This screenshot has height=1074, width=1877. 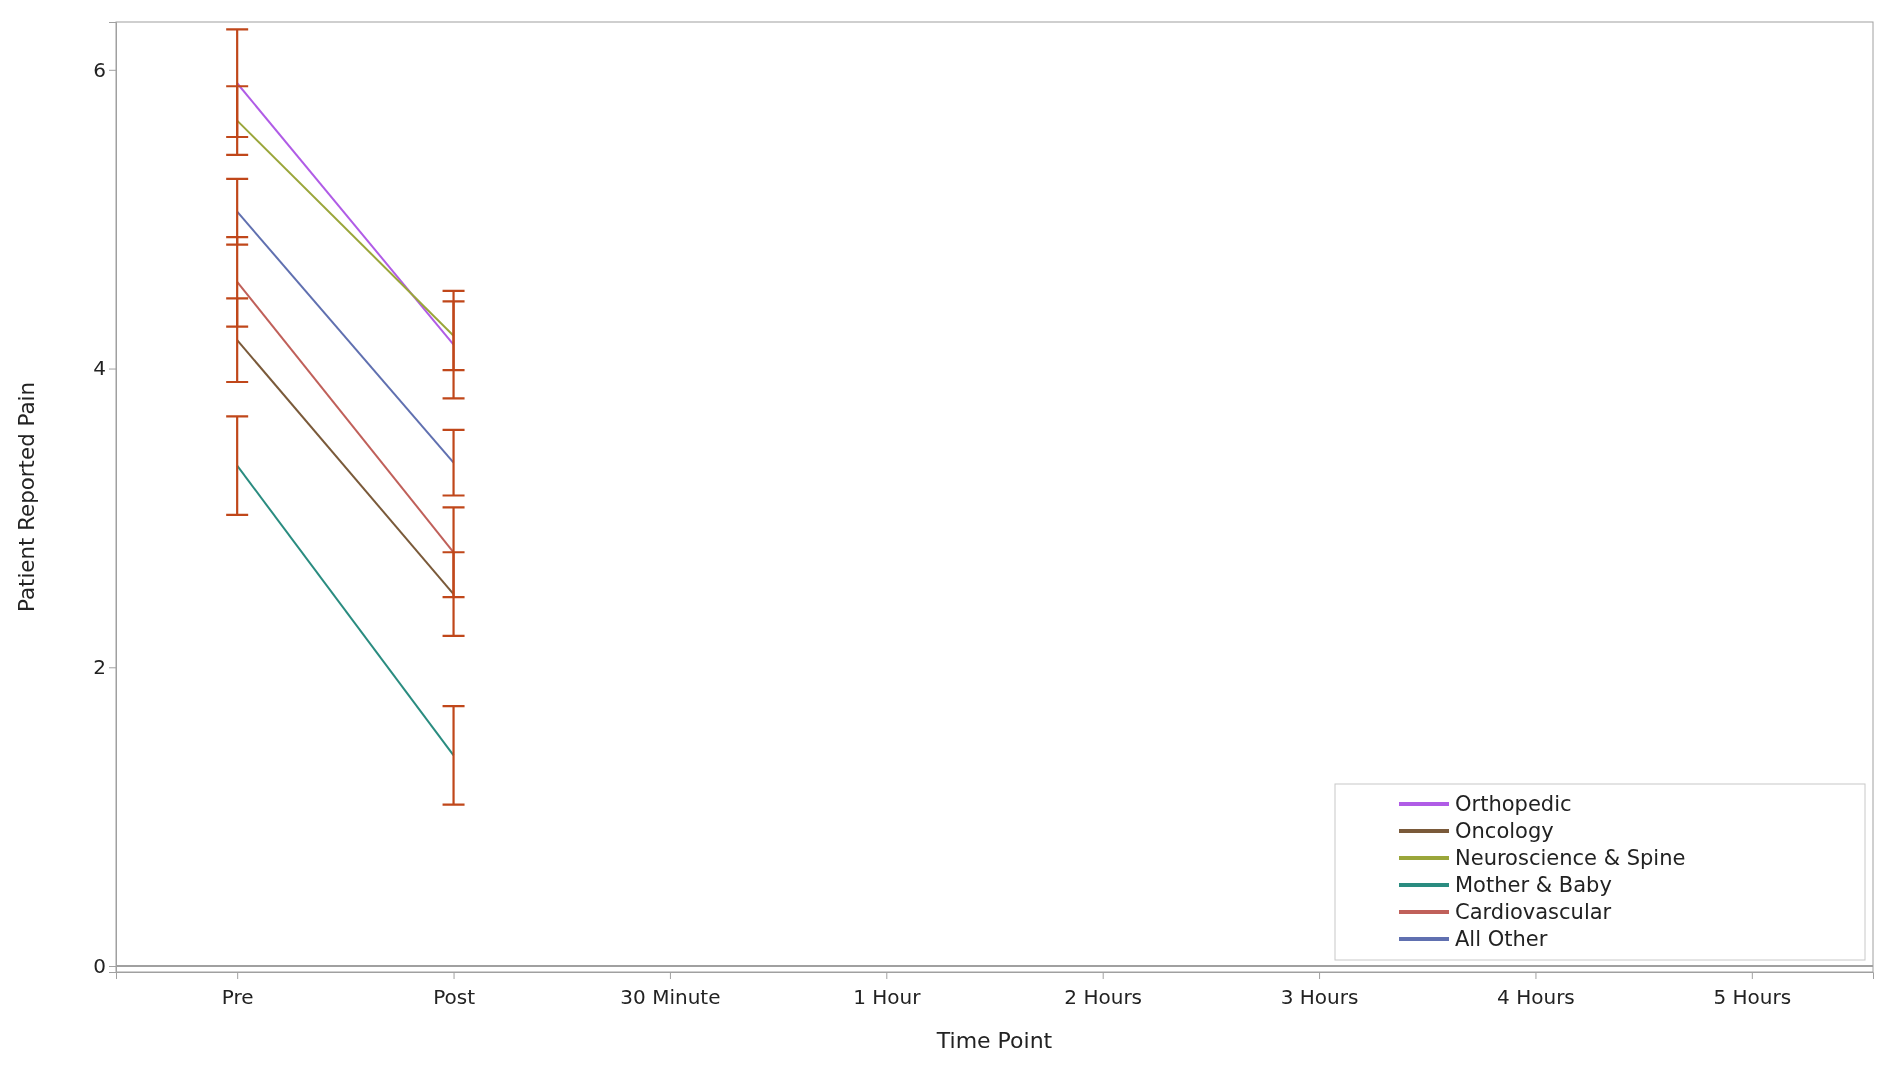 What do you see at coordinates (1533, 912) in the screenshot?
I see `legend-label: Cardiovascular` at bounding box center [1533, 912].